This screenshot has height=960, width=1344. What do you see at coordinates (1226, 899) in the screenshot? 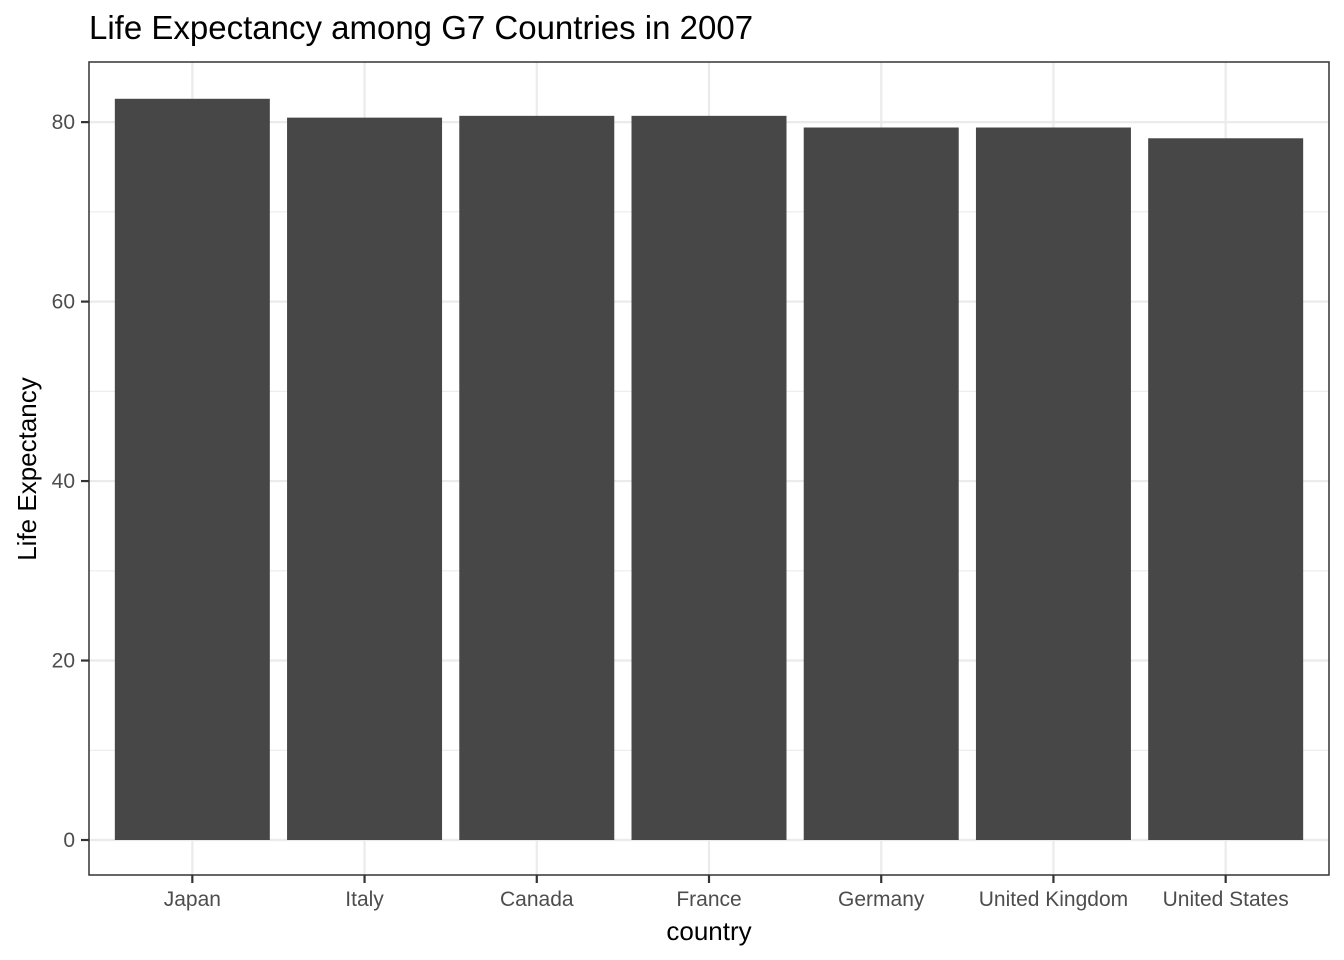
I see `x-tick-label: United States` at bounding box center [1226, 899].